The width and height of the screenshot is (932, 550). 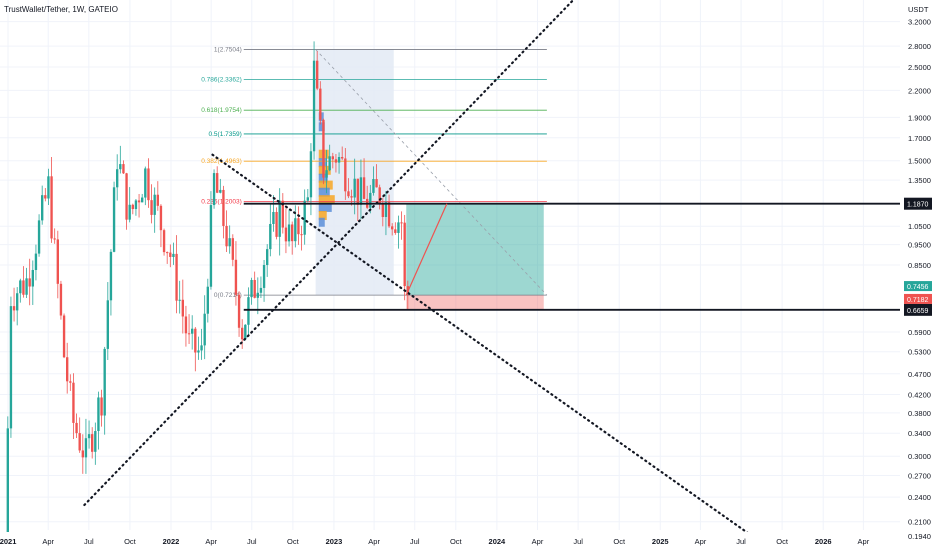 I want to click on price-tick-label: 2.8000, so click(x=919, y=46).